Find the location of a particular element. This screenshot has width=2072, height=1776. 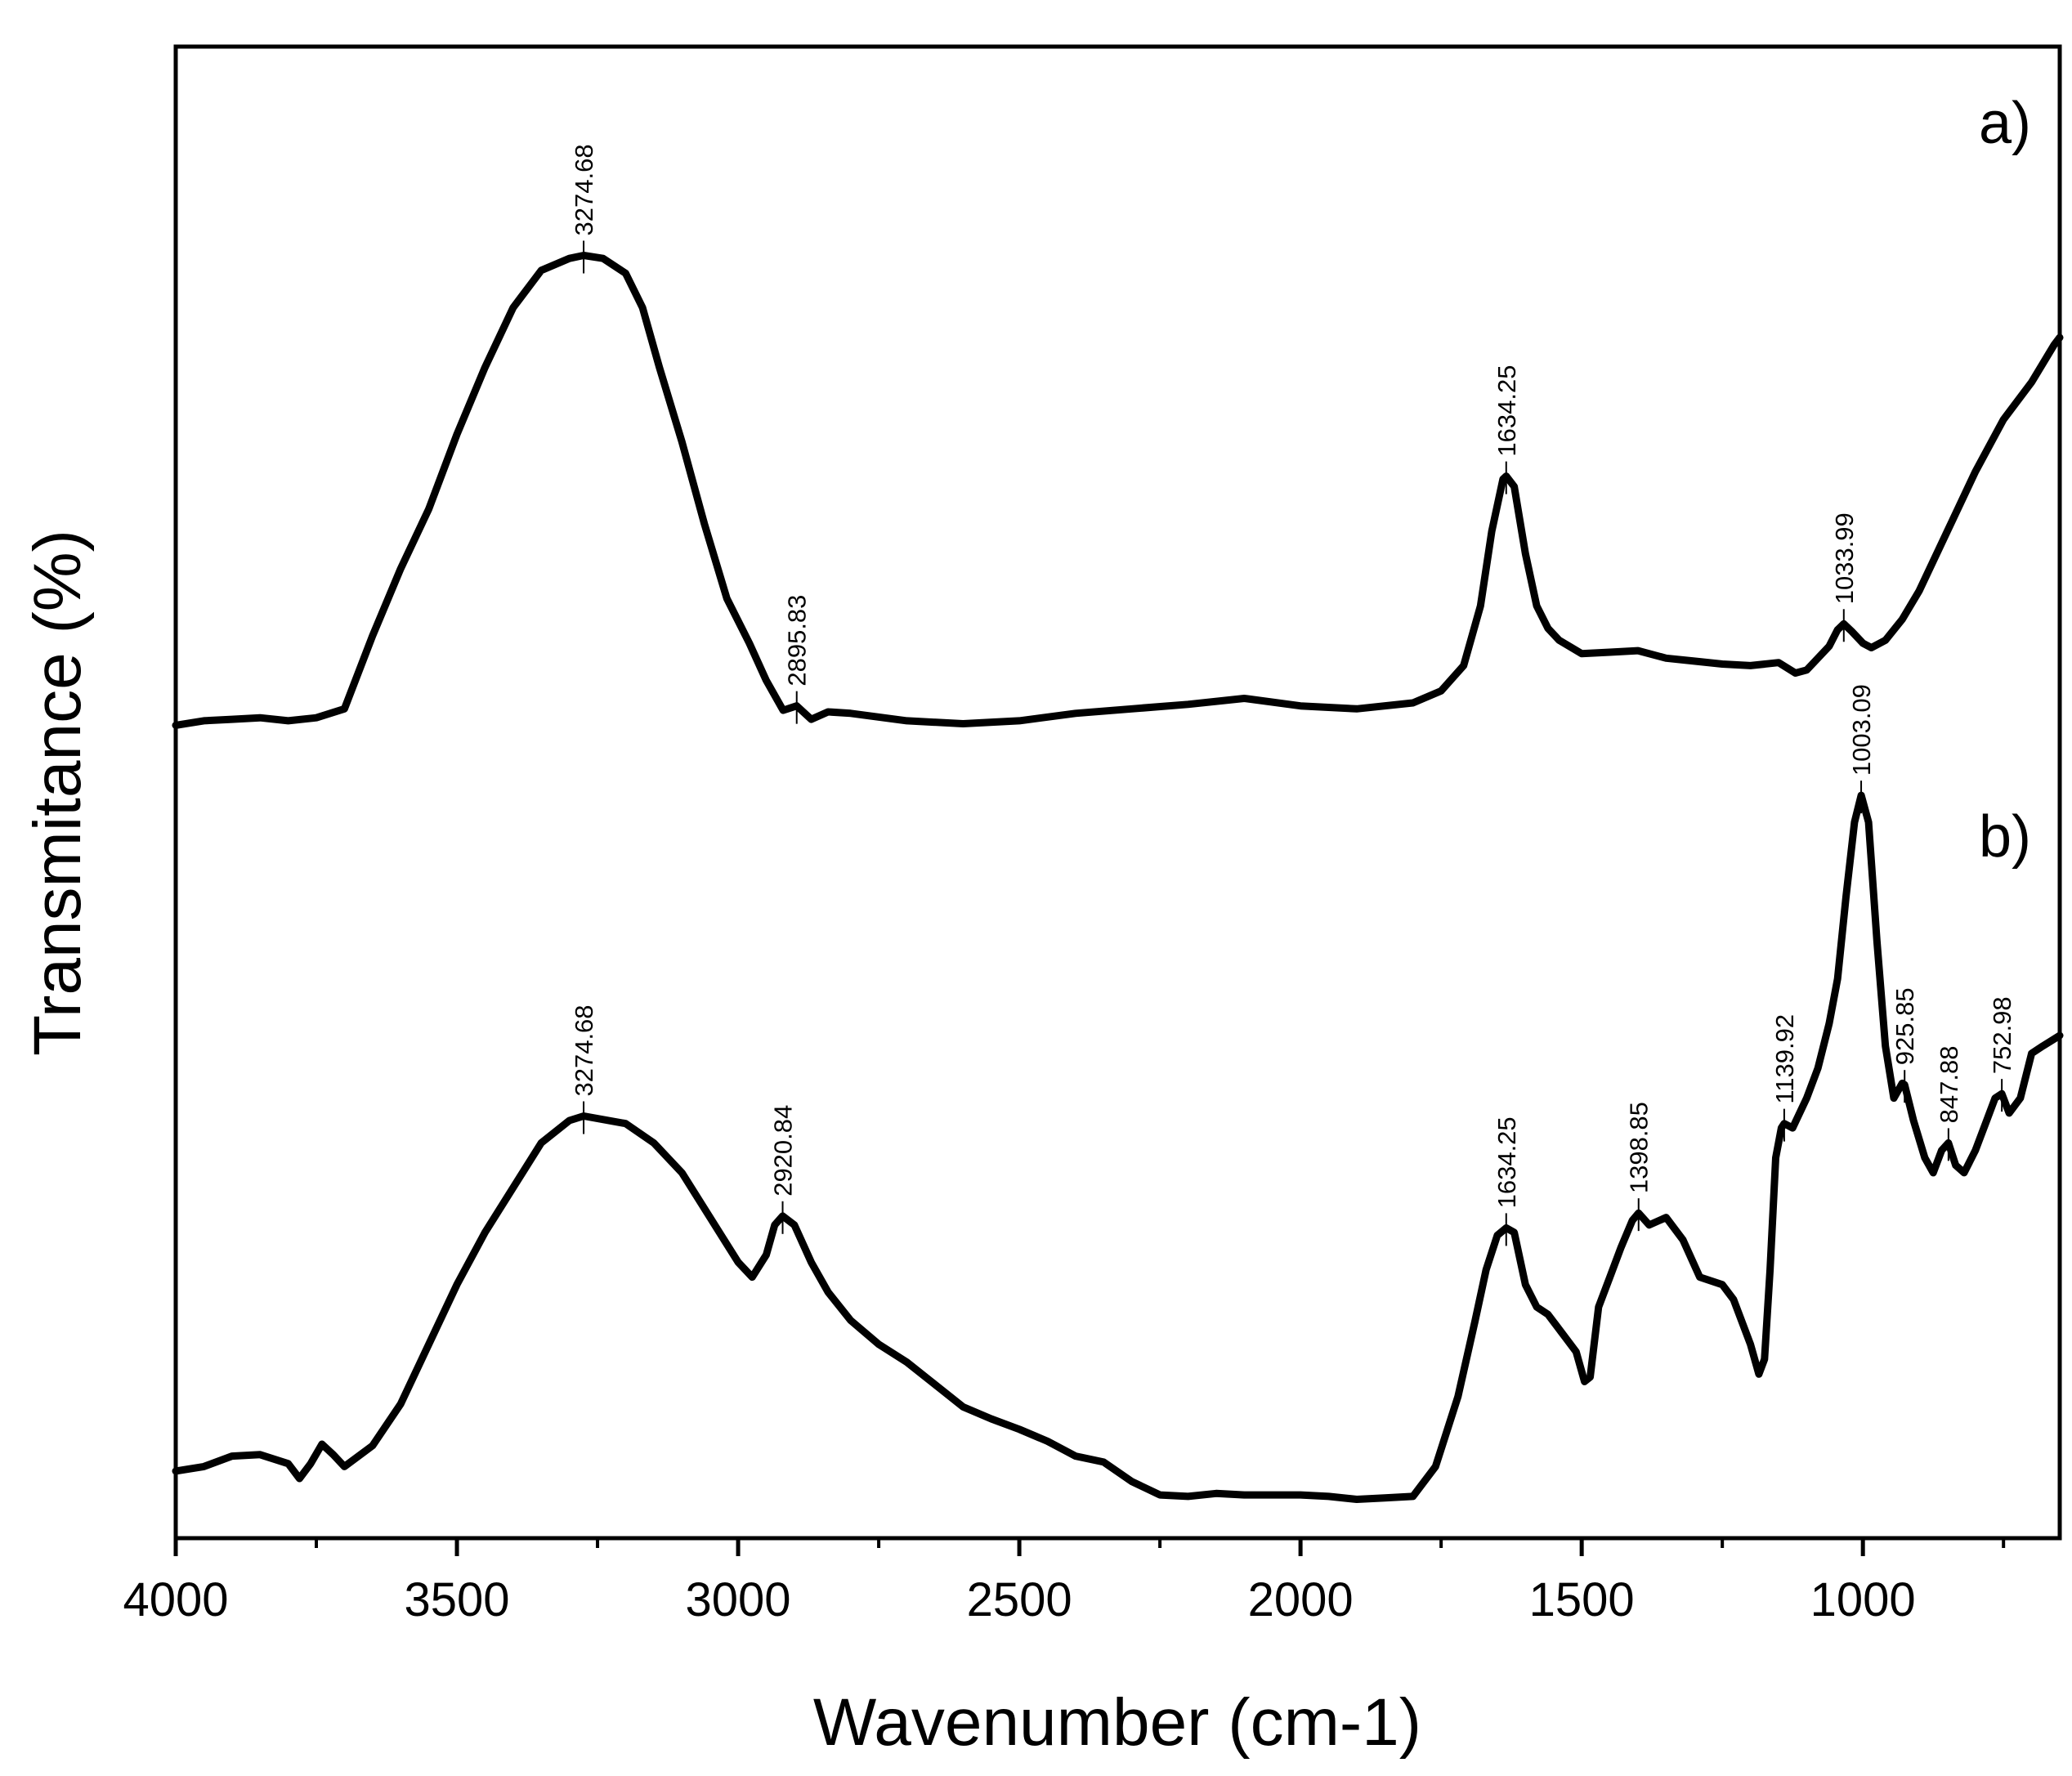

x-tick-label: 1000 is located at coordinates (1863, 1599).